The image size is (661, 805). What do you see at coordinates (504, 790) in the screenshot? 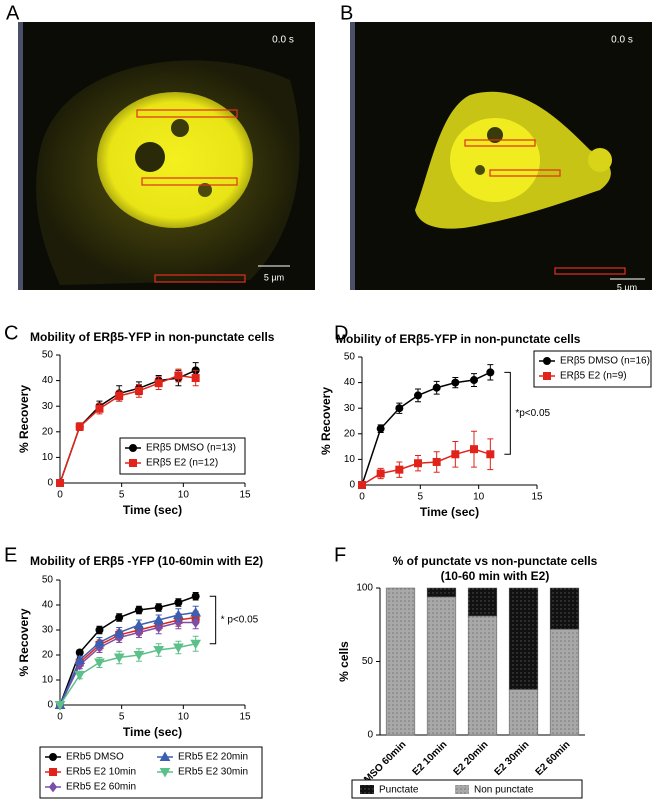
I see `legend-label: Non punctate` at bounding box center [504, 790].